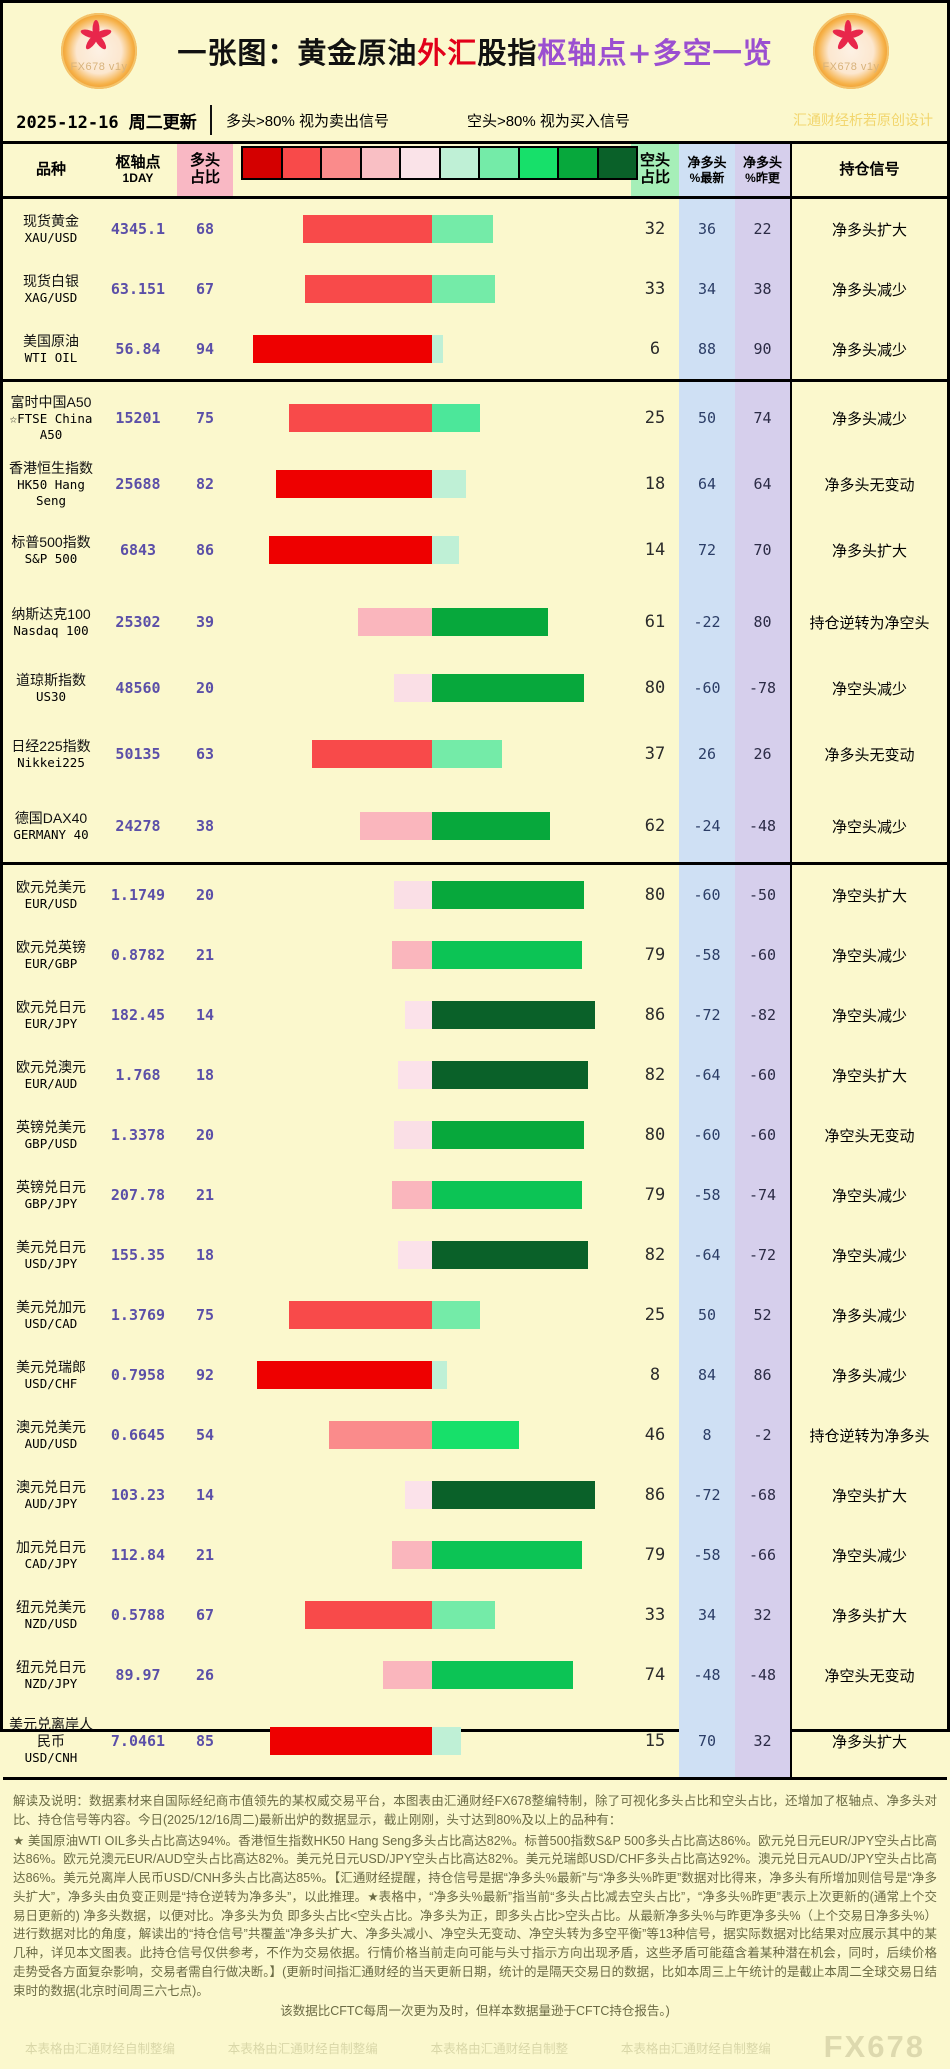 This screenshot has height=2069, width=950. What do you see at coordinates (51, 946) in the screenshot?
I see `instrument-name-cn: 欧元兑英镑` at bounding box center [51, 946].